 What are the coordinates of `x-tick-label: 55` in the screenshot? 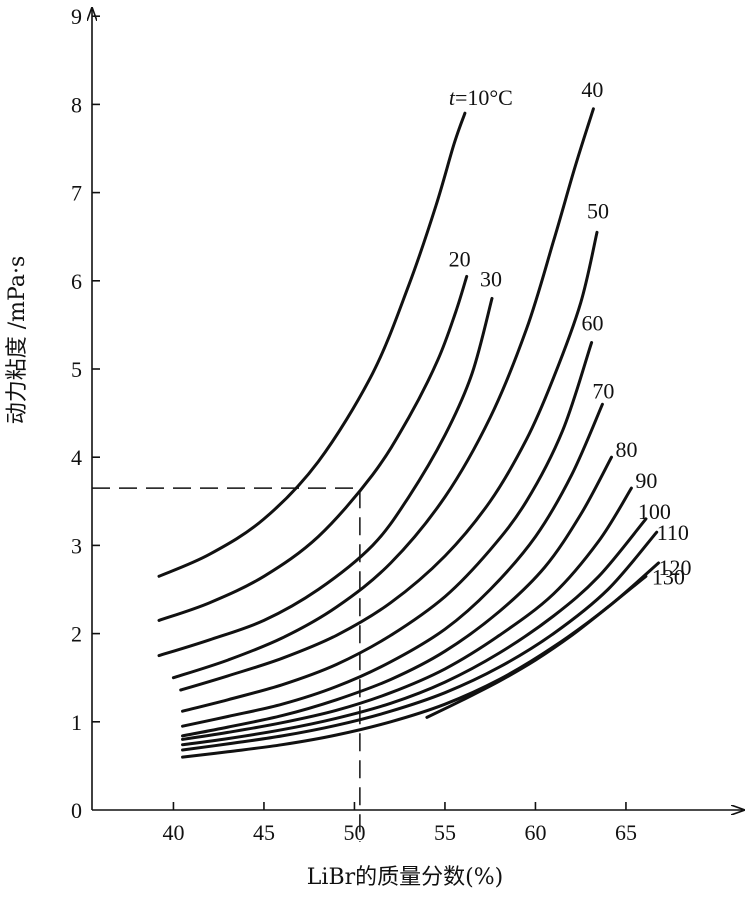 It's located at (445, 832).